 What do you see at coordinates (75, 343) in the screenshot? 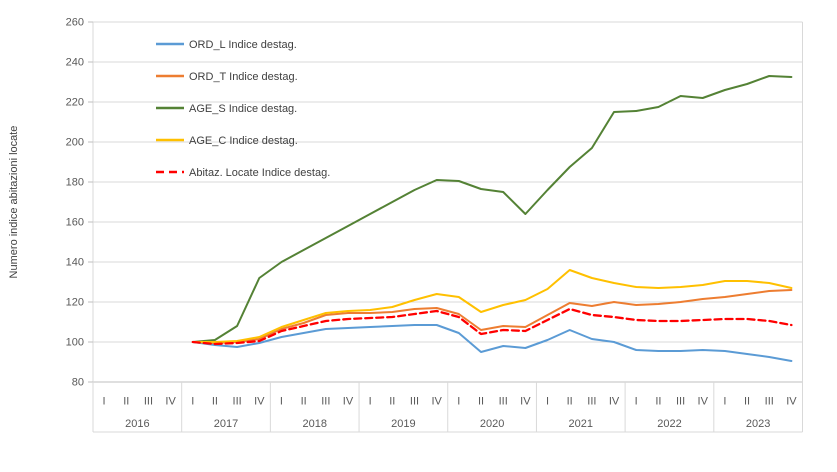
I see `y-tick-label: 100` at bounding box center [75, 343].